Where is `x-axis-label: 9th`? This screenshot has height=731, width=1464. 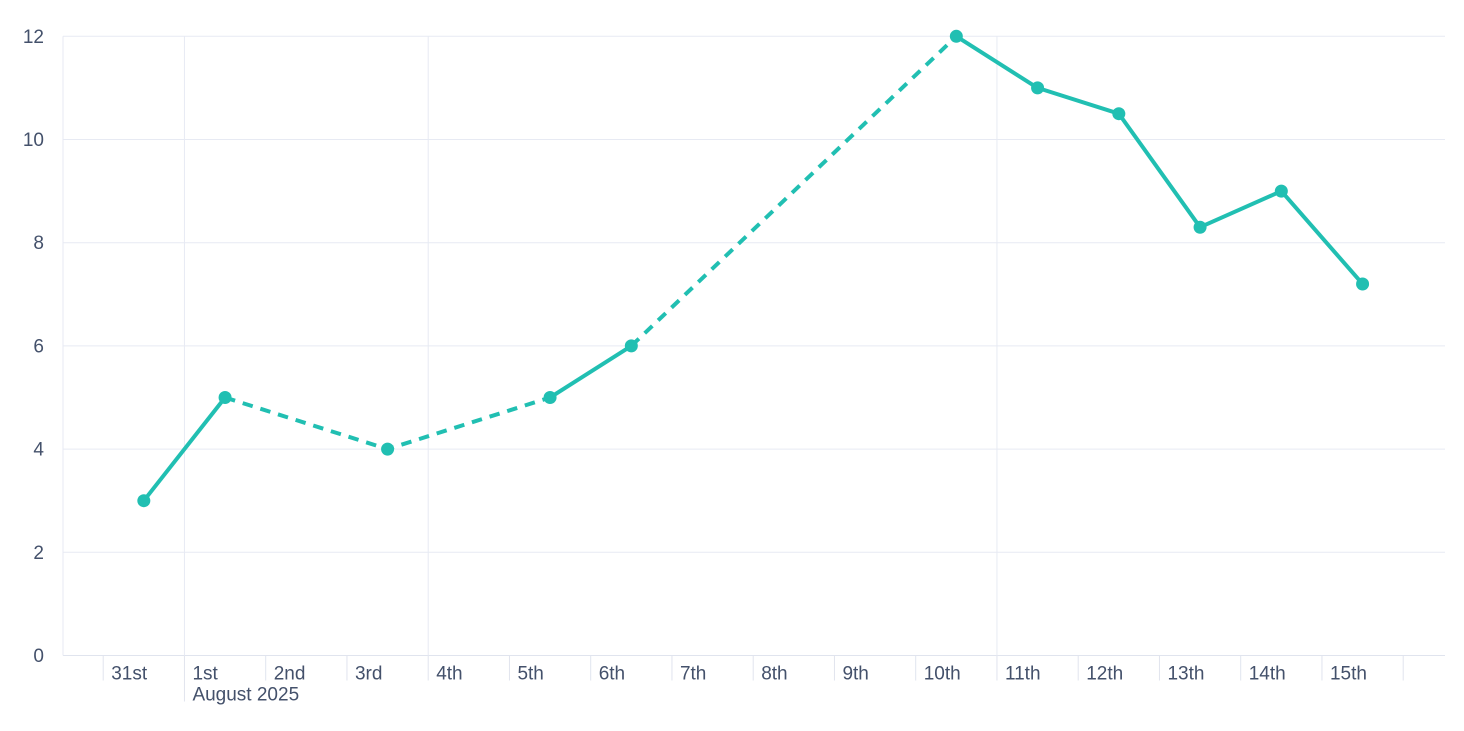
x-axis-label: 9th is located at coordinates (855, 674).